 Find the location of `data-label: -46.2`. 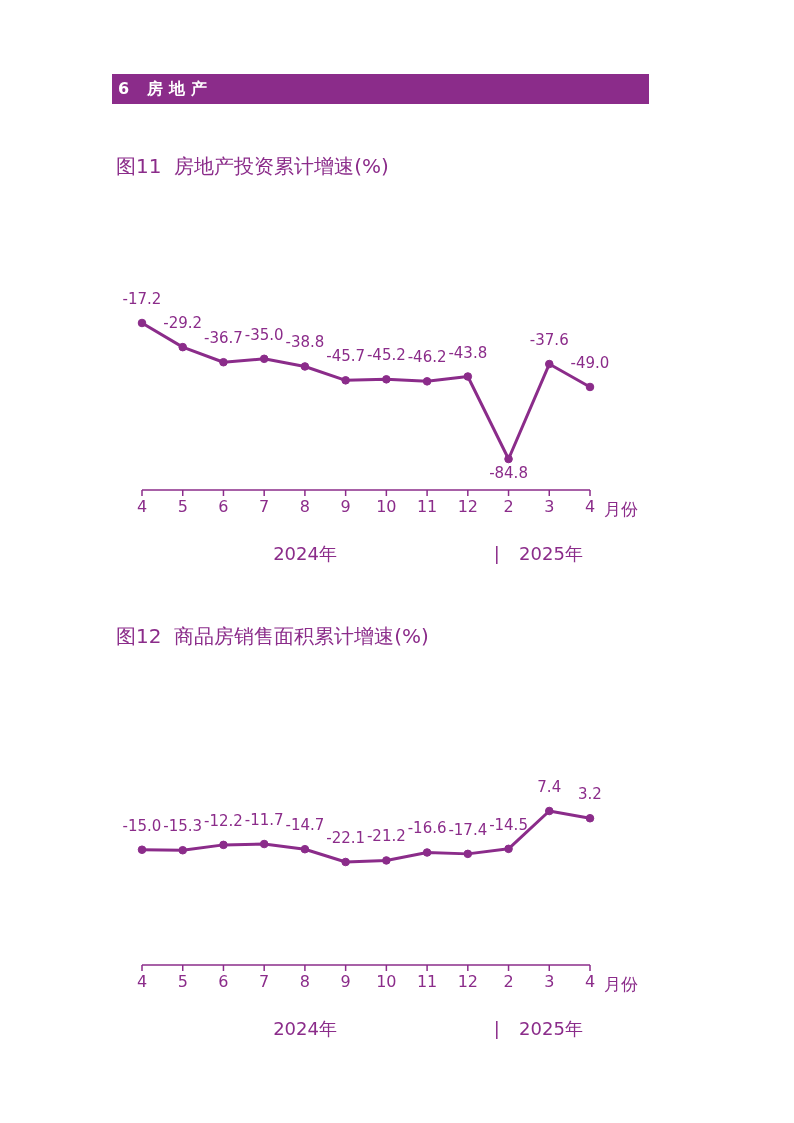

data-label: -46.2 is located at coordinates (427, 357).